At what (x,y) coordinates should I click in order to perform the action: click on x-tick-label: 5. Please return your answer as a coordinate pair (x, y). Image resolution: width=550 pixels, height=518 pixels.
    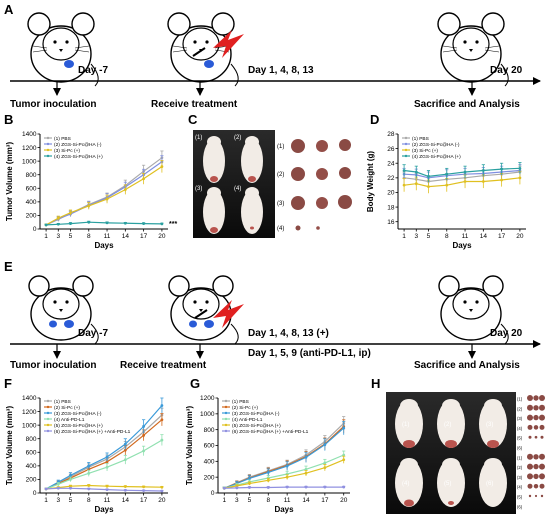
    Looking at the image, I should click on (250, 500).